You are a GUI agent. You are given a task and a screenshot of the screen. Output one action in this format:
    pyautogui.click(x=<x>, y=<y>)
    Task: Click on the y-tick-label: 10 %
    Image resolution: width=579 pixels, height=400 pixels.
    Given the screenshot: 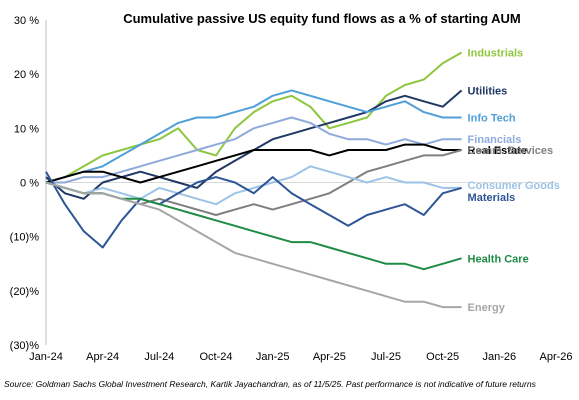 What is the action you would take?
    pyautogui.click(x=26, y=129)
    